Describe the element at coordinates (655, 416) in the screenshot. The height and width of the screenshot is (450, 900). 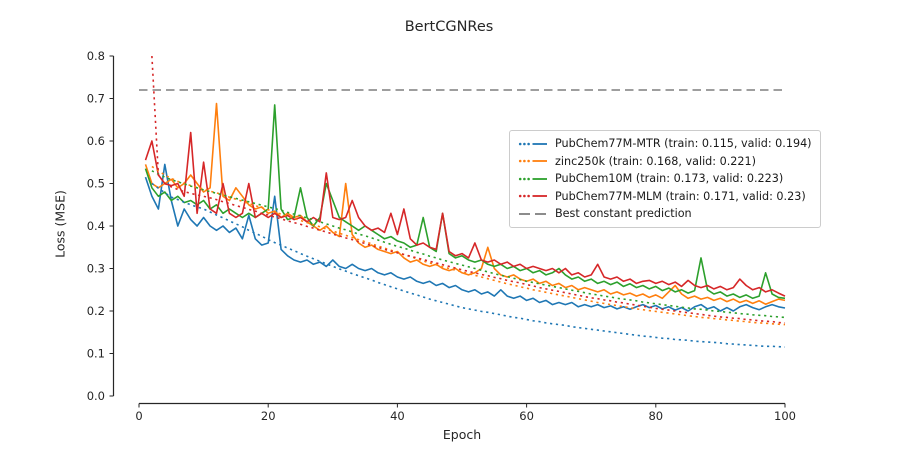
I see `x-tick-label: 80` at that location.